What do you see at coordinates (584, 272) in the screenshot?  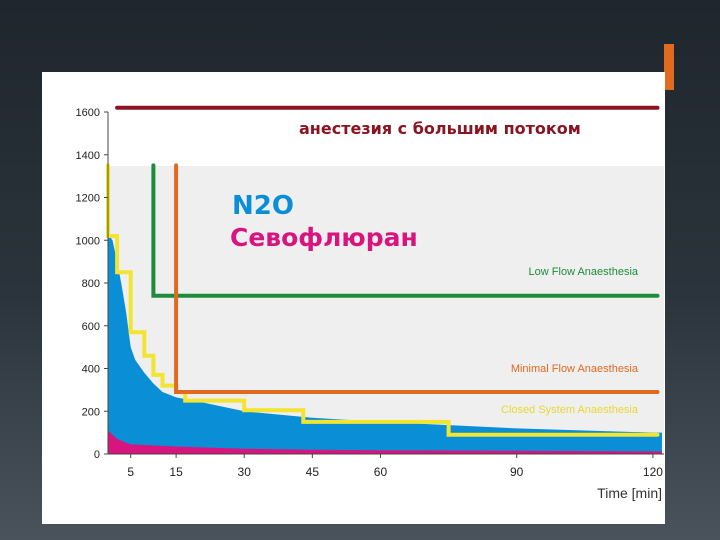 I see `annotation-low-flow: Low Flow Anaesthesia` at bounding box center [584, 272].